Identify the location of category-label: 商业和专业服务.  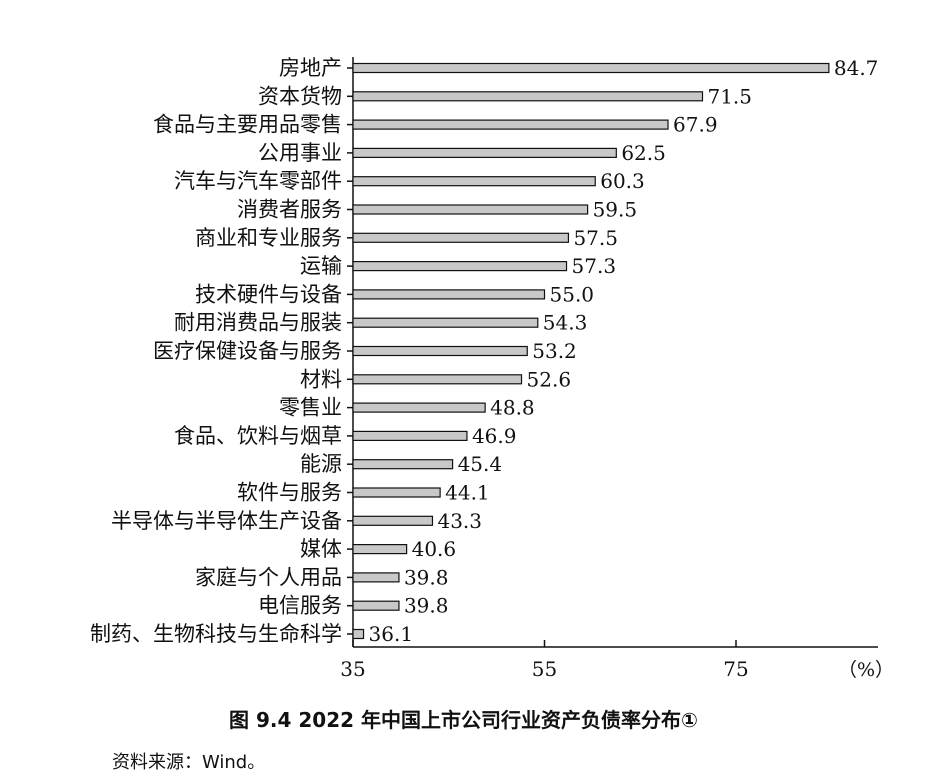
(268, 238).